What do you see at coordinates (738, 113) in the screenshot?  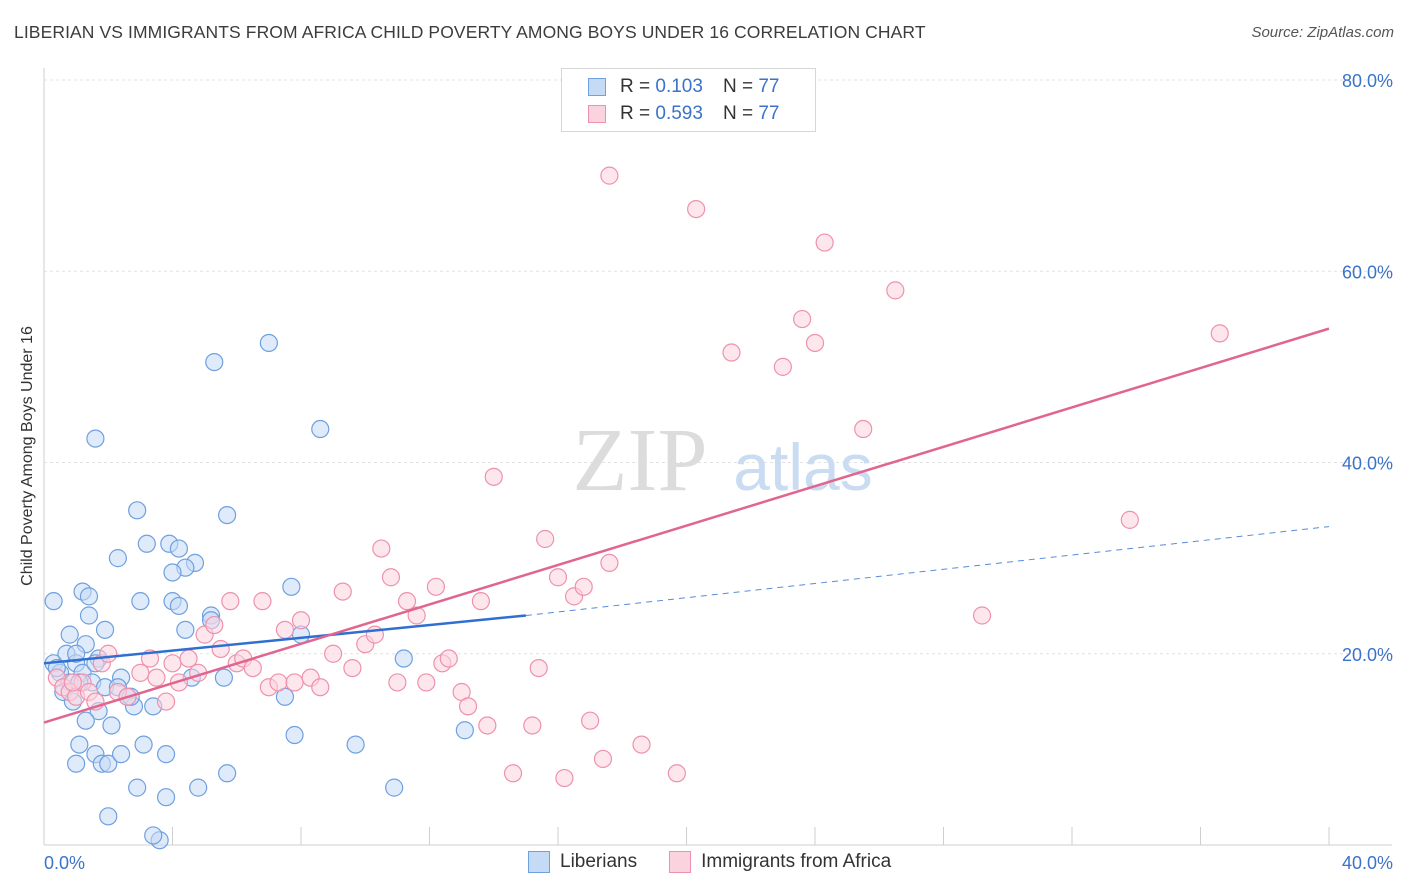 I see `legend-n-label: N =` at bounding box center [738, 113].